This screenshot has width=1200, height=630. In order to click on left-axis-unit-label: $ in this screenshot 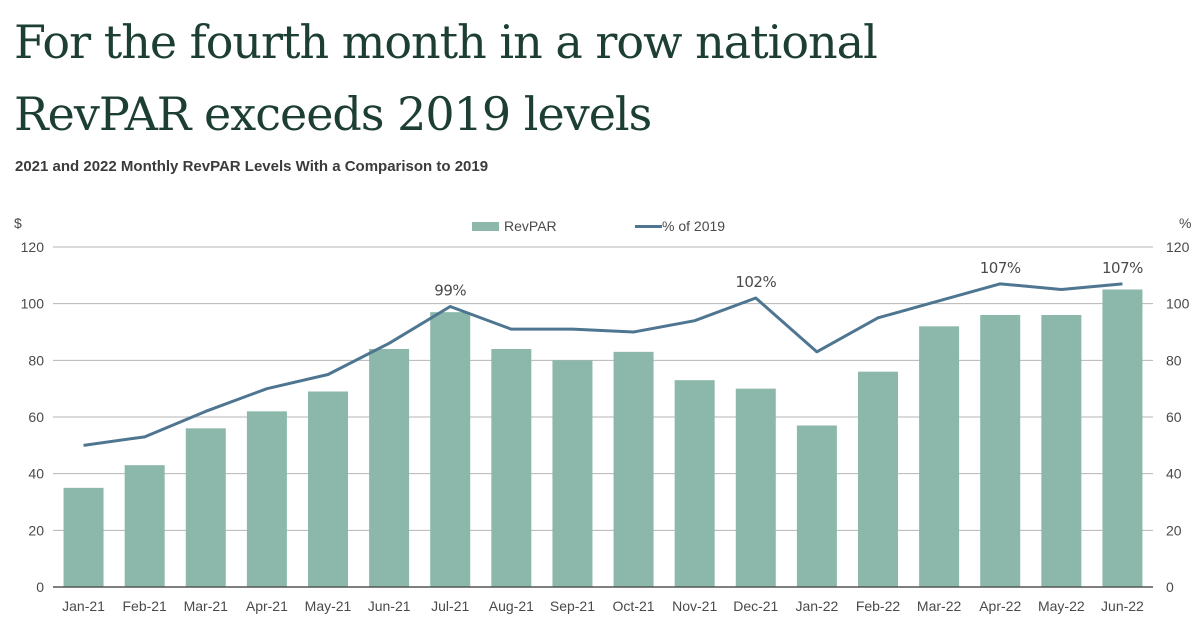, I will do `click(18, 223)`.